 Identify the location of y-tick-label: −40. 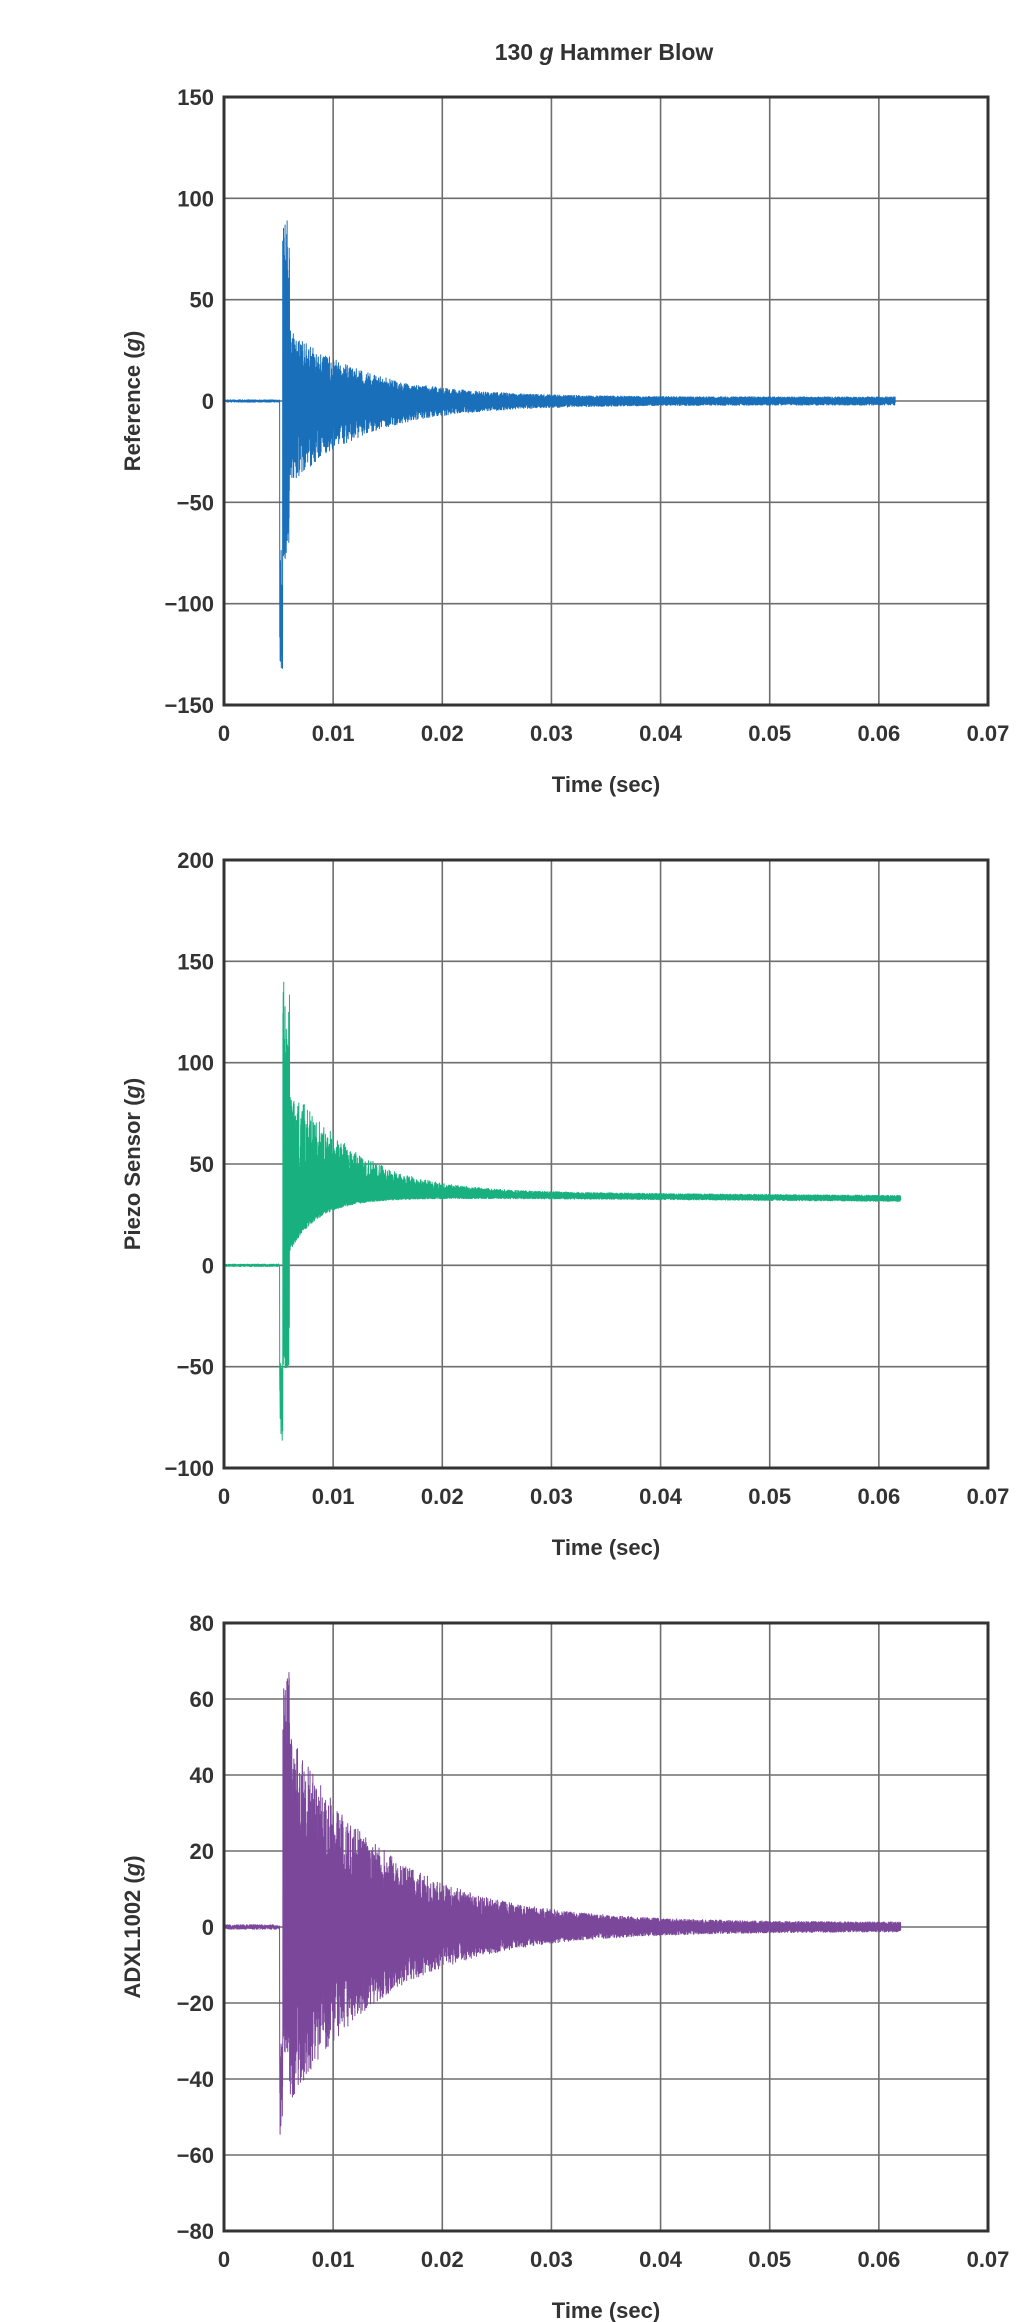
(195, 2079).